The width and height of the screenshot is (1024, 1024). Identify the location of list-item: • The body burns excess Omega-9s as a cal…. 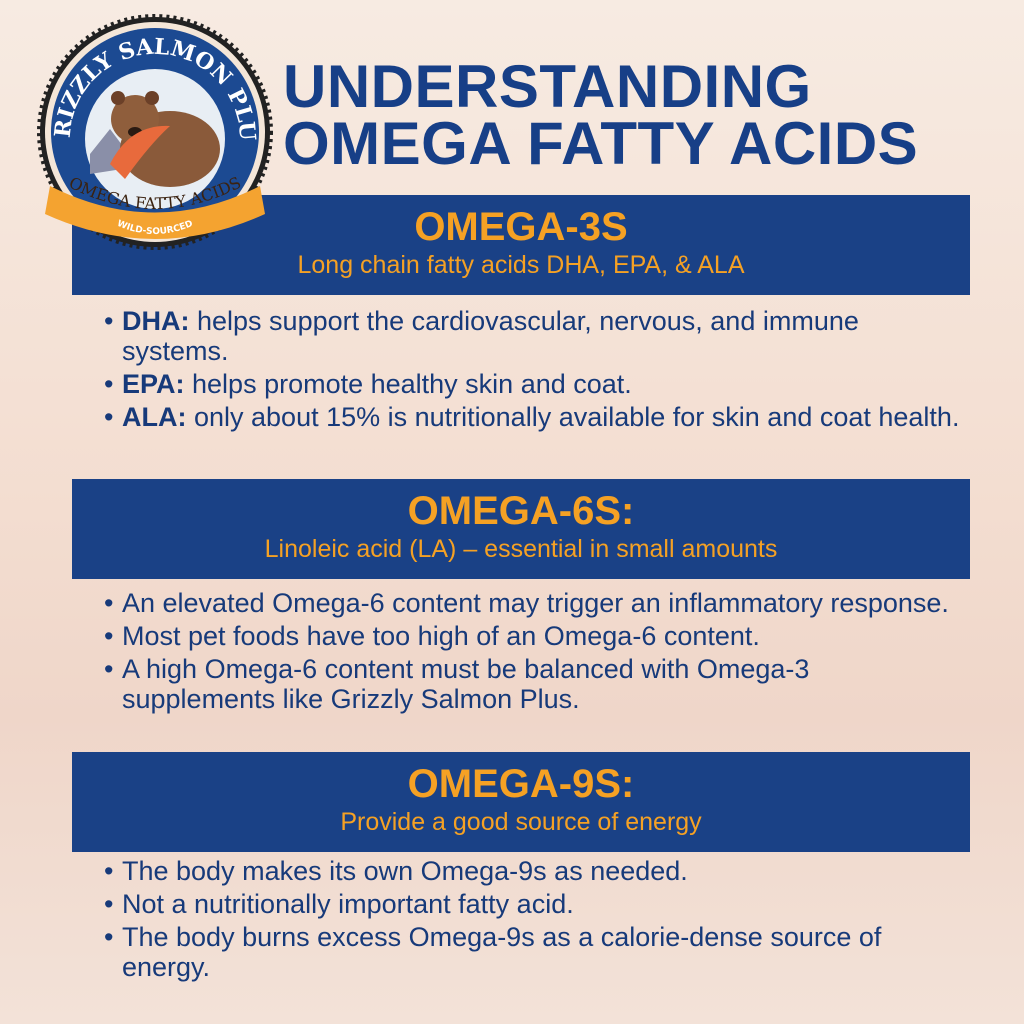
(534, 952).